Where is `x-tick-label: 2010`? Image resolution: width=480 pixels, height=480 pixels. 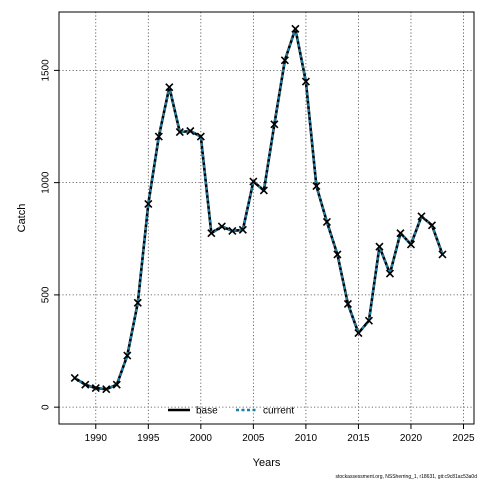
x-tick-label: 2010 is located at coordinates (306, 438).